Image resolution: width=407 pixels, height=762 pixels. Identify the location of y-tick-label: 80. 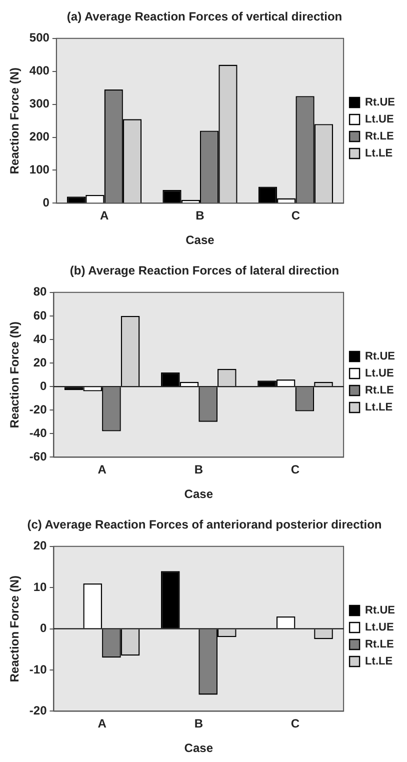
(40, 291).